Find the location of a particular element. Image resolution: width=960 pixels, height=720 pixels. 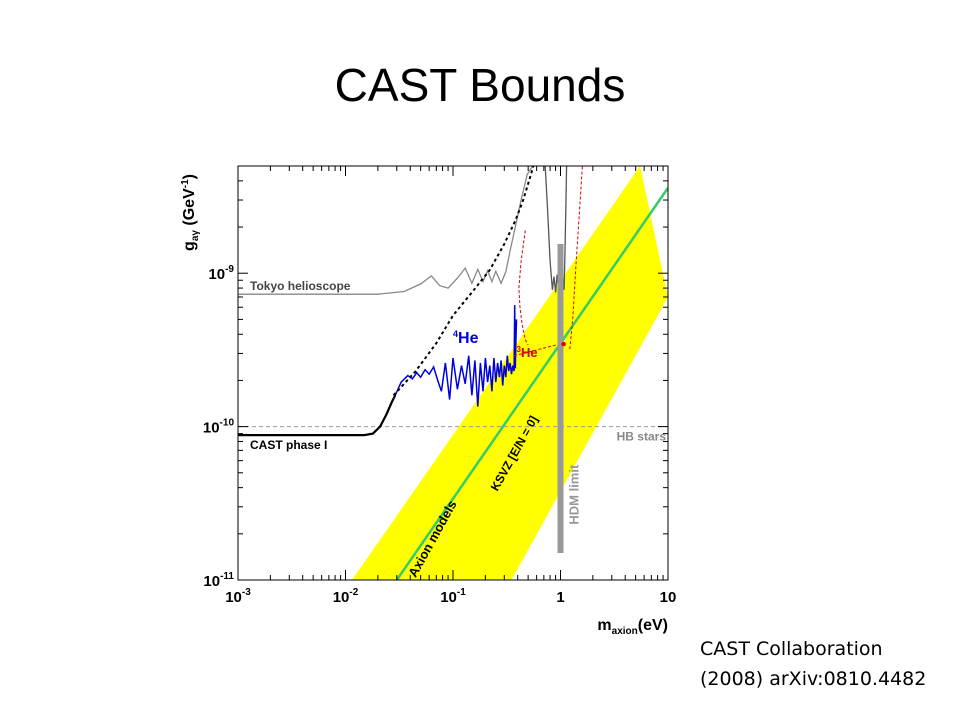

series-cast-projection is located at coordinates (463, 281).